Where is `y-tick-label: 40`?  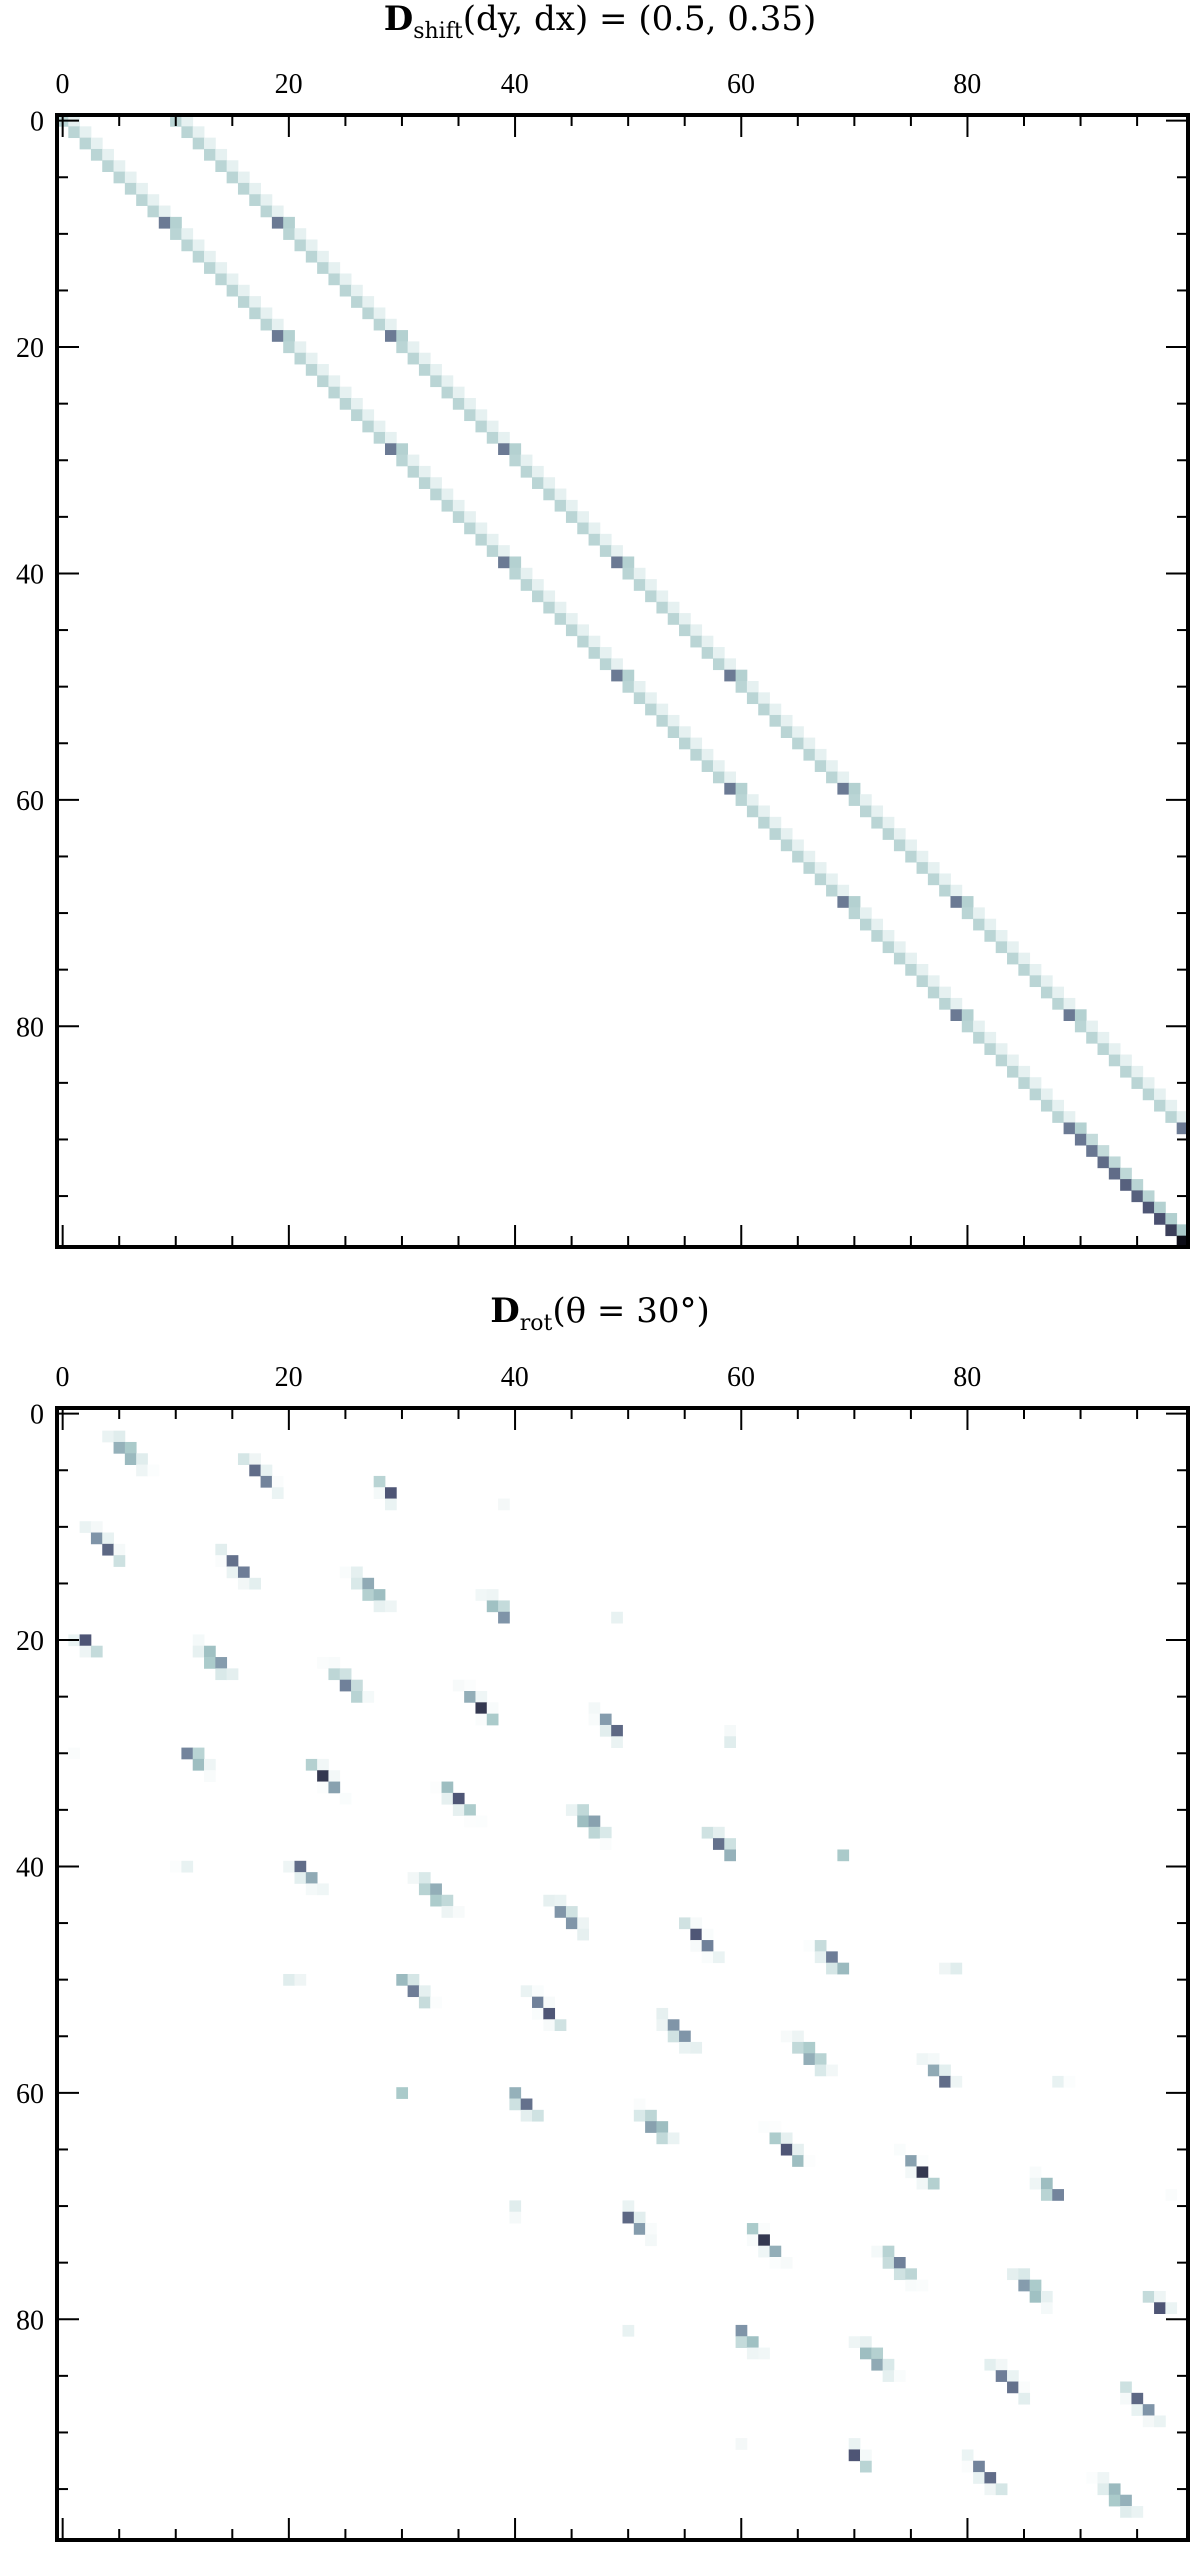 y-tick-label: 40 is located at coordinates (30, 575).